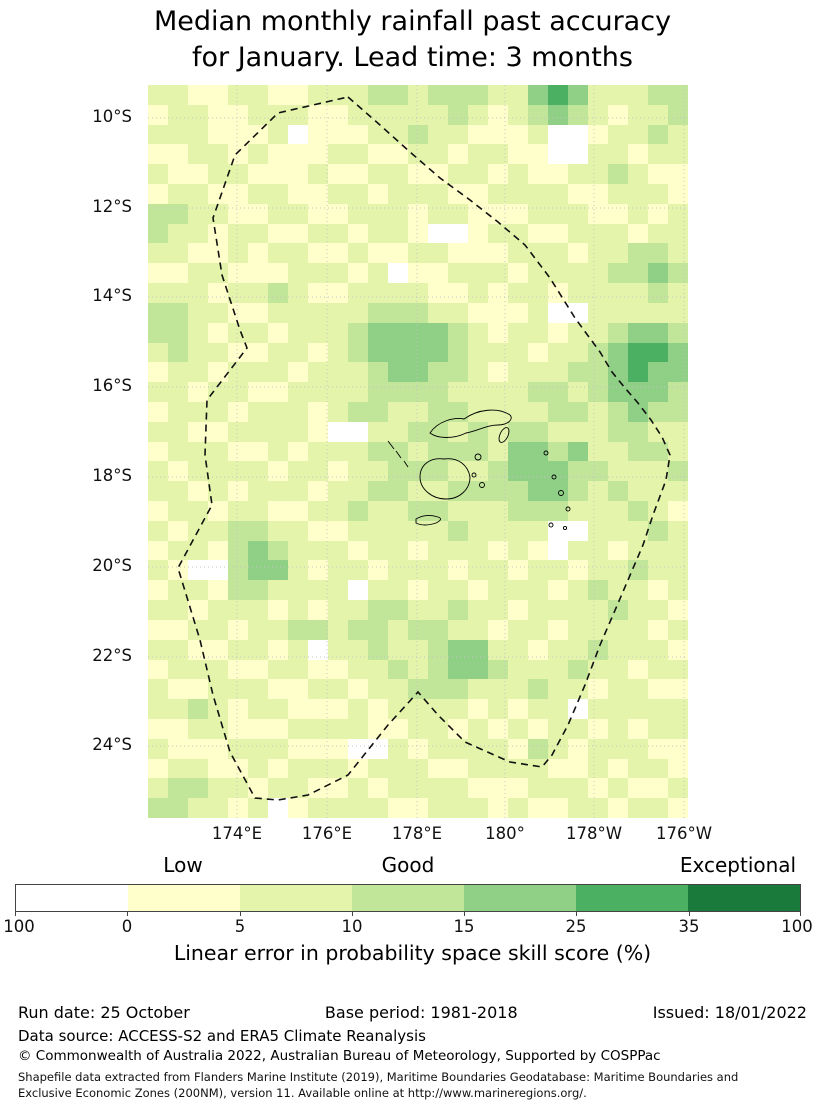 The image size is (825, 1110). Describe the element at coordinates (352, 926) in the screenshot. I see `colorbar-tick: 10` at that location.